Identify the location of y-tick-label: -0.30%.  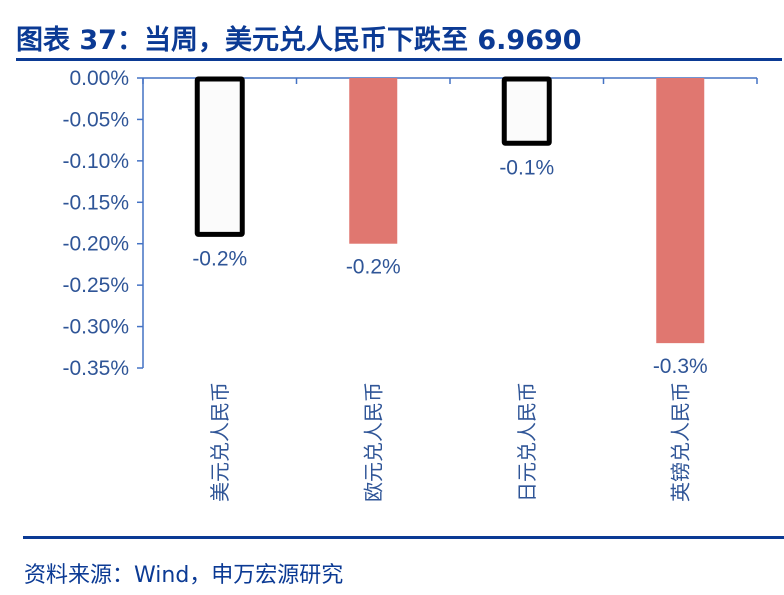
(95, 327).